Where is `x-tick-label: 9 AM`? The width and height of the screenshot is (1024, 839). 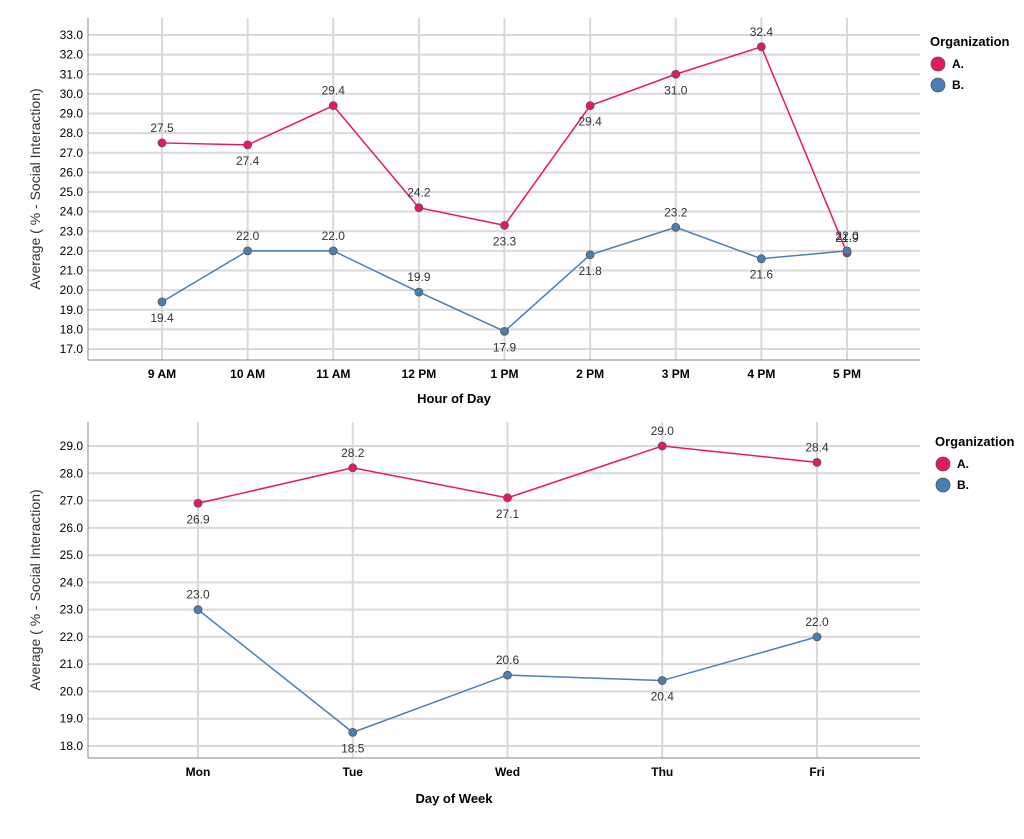 x-tick-label: 9 AM is located at coordinates (162, 374).